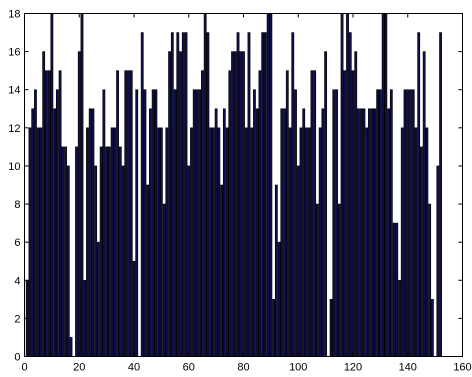  What do you see at coordinates (353, 368) in the screenshot?
I see `x-tick-label: 120` at bounding box center [353, 368].